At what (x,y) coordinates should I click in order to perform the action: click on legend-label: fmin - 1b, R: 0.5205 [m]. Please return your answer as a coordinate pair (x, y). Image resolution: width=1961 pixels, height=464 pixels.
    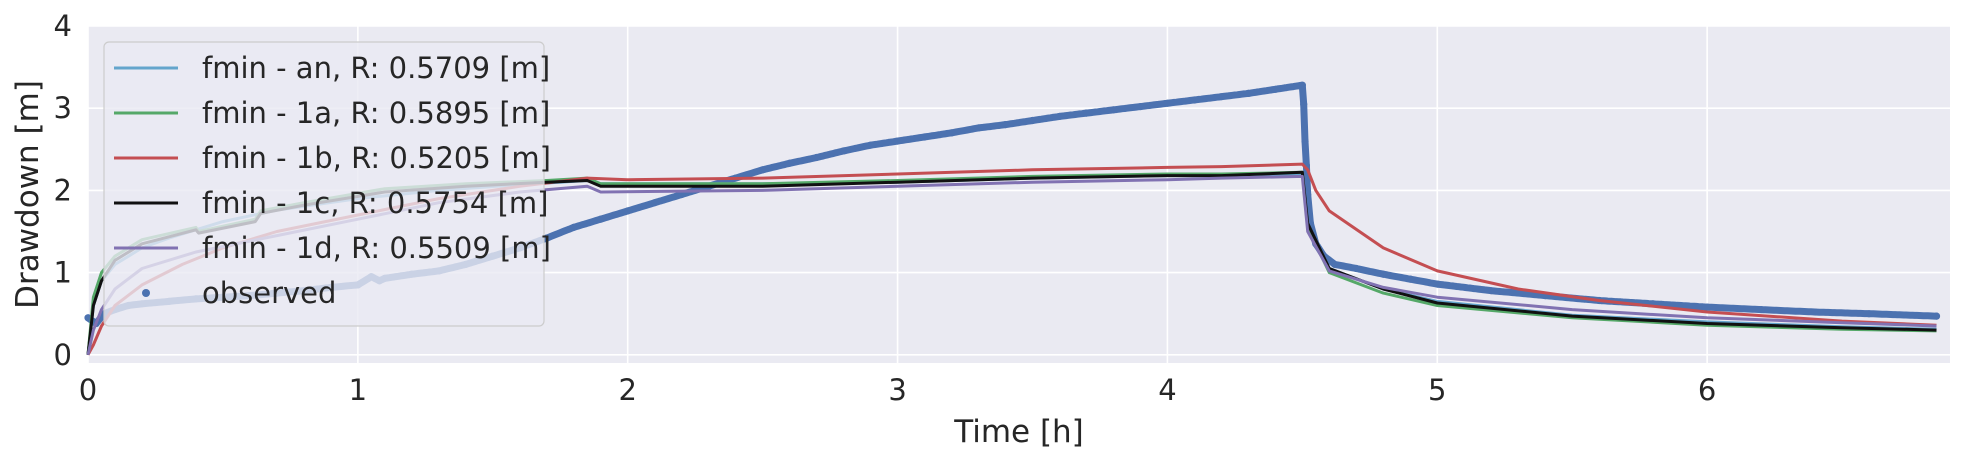
    Looking at the image, I should click on (376, 158).